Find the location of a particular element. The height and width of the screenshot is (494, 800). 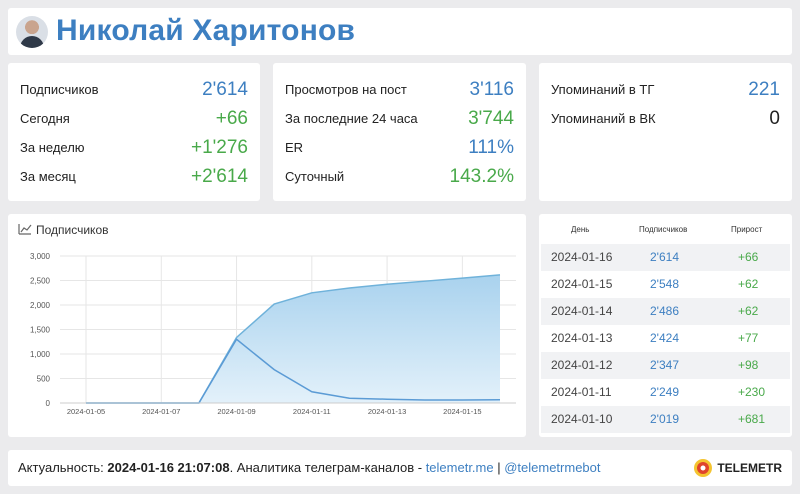

table-header: Прирост is located at coordinates (747, 229).